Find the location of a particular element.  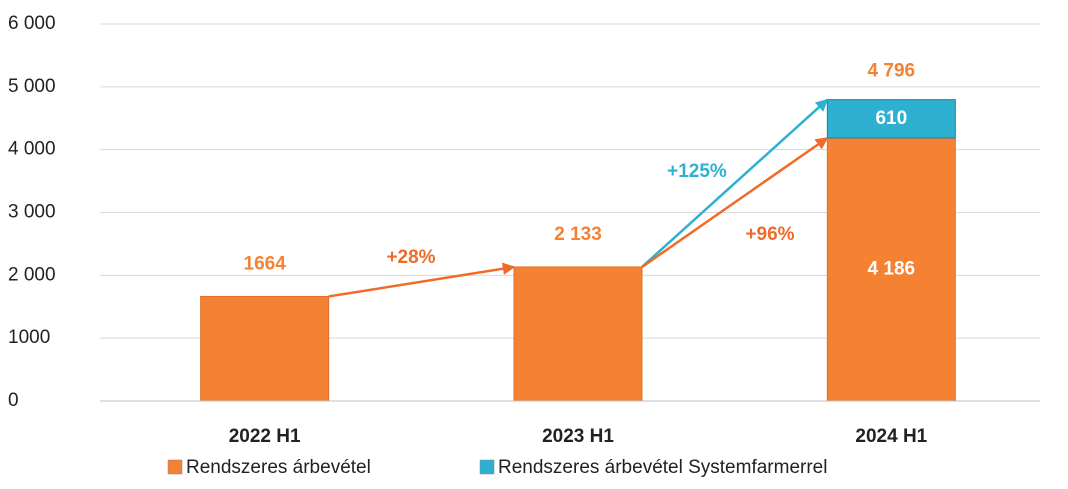

value-label: 1664 is located at coordinates (265, 263).